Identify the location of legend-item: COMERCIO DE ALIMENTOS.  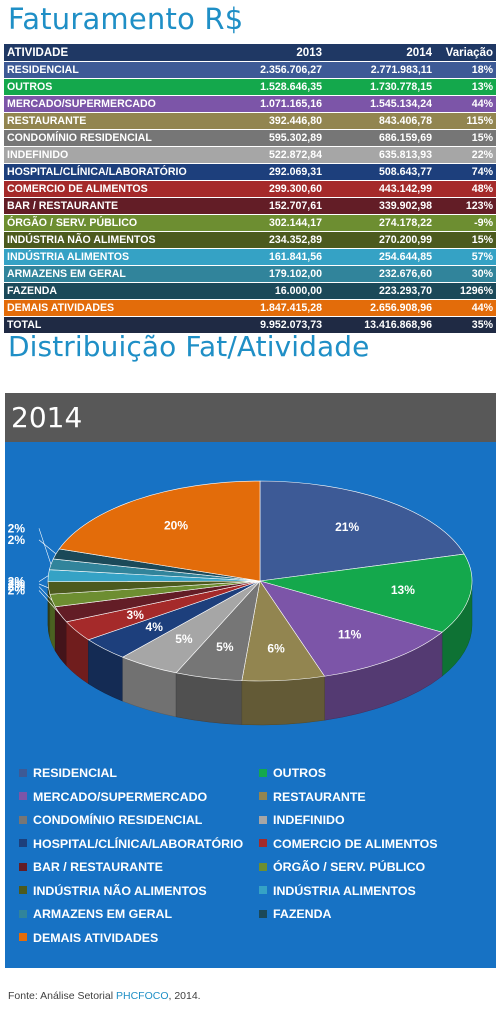
(348, 844).